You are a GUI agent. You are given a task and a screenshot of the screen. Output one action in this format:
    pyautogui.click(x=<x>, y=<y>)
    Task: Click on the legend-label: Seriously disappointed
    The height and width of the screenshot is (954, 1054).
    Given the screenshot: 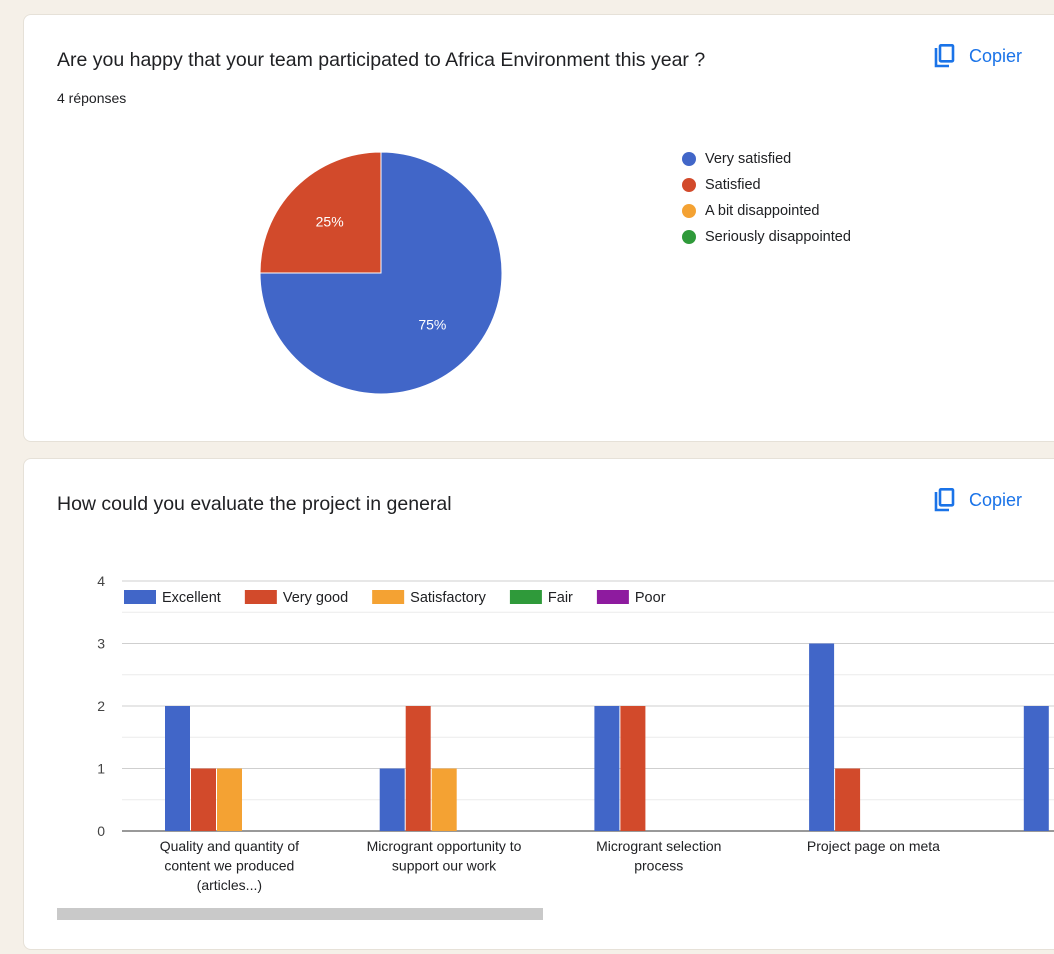 What is the action you would take?
    pyautogui.click(x=778, y=237)
    